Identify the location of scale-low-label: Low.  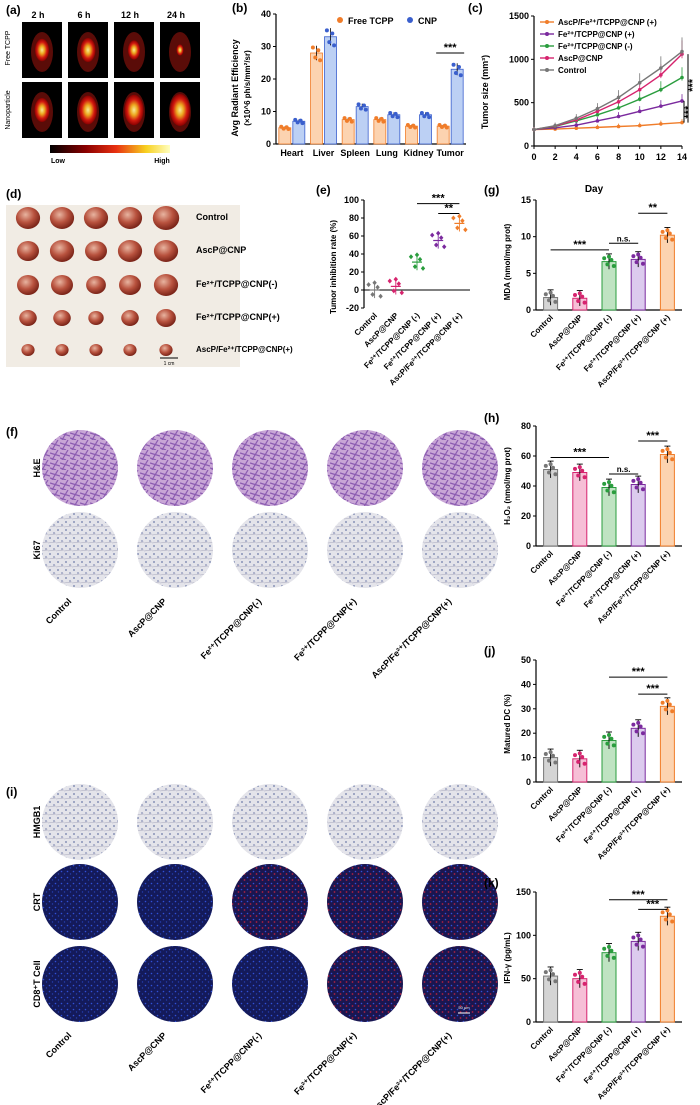
(58, 161).